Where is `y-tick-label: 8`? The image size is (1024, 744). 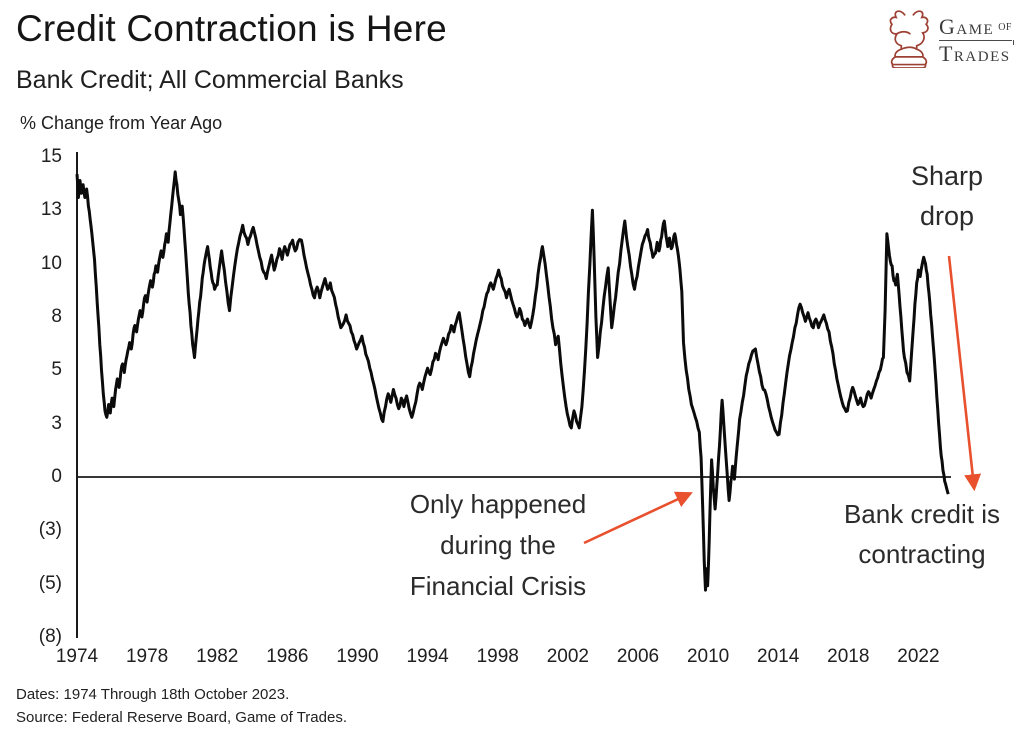
y-tick-label: 8 is located at coordinates (56, 316).